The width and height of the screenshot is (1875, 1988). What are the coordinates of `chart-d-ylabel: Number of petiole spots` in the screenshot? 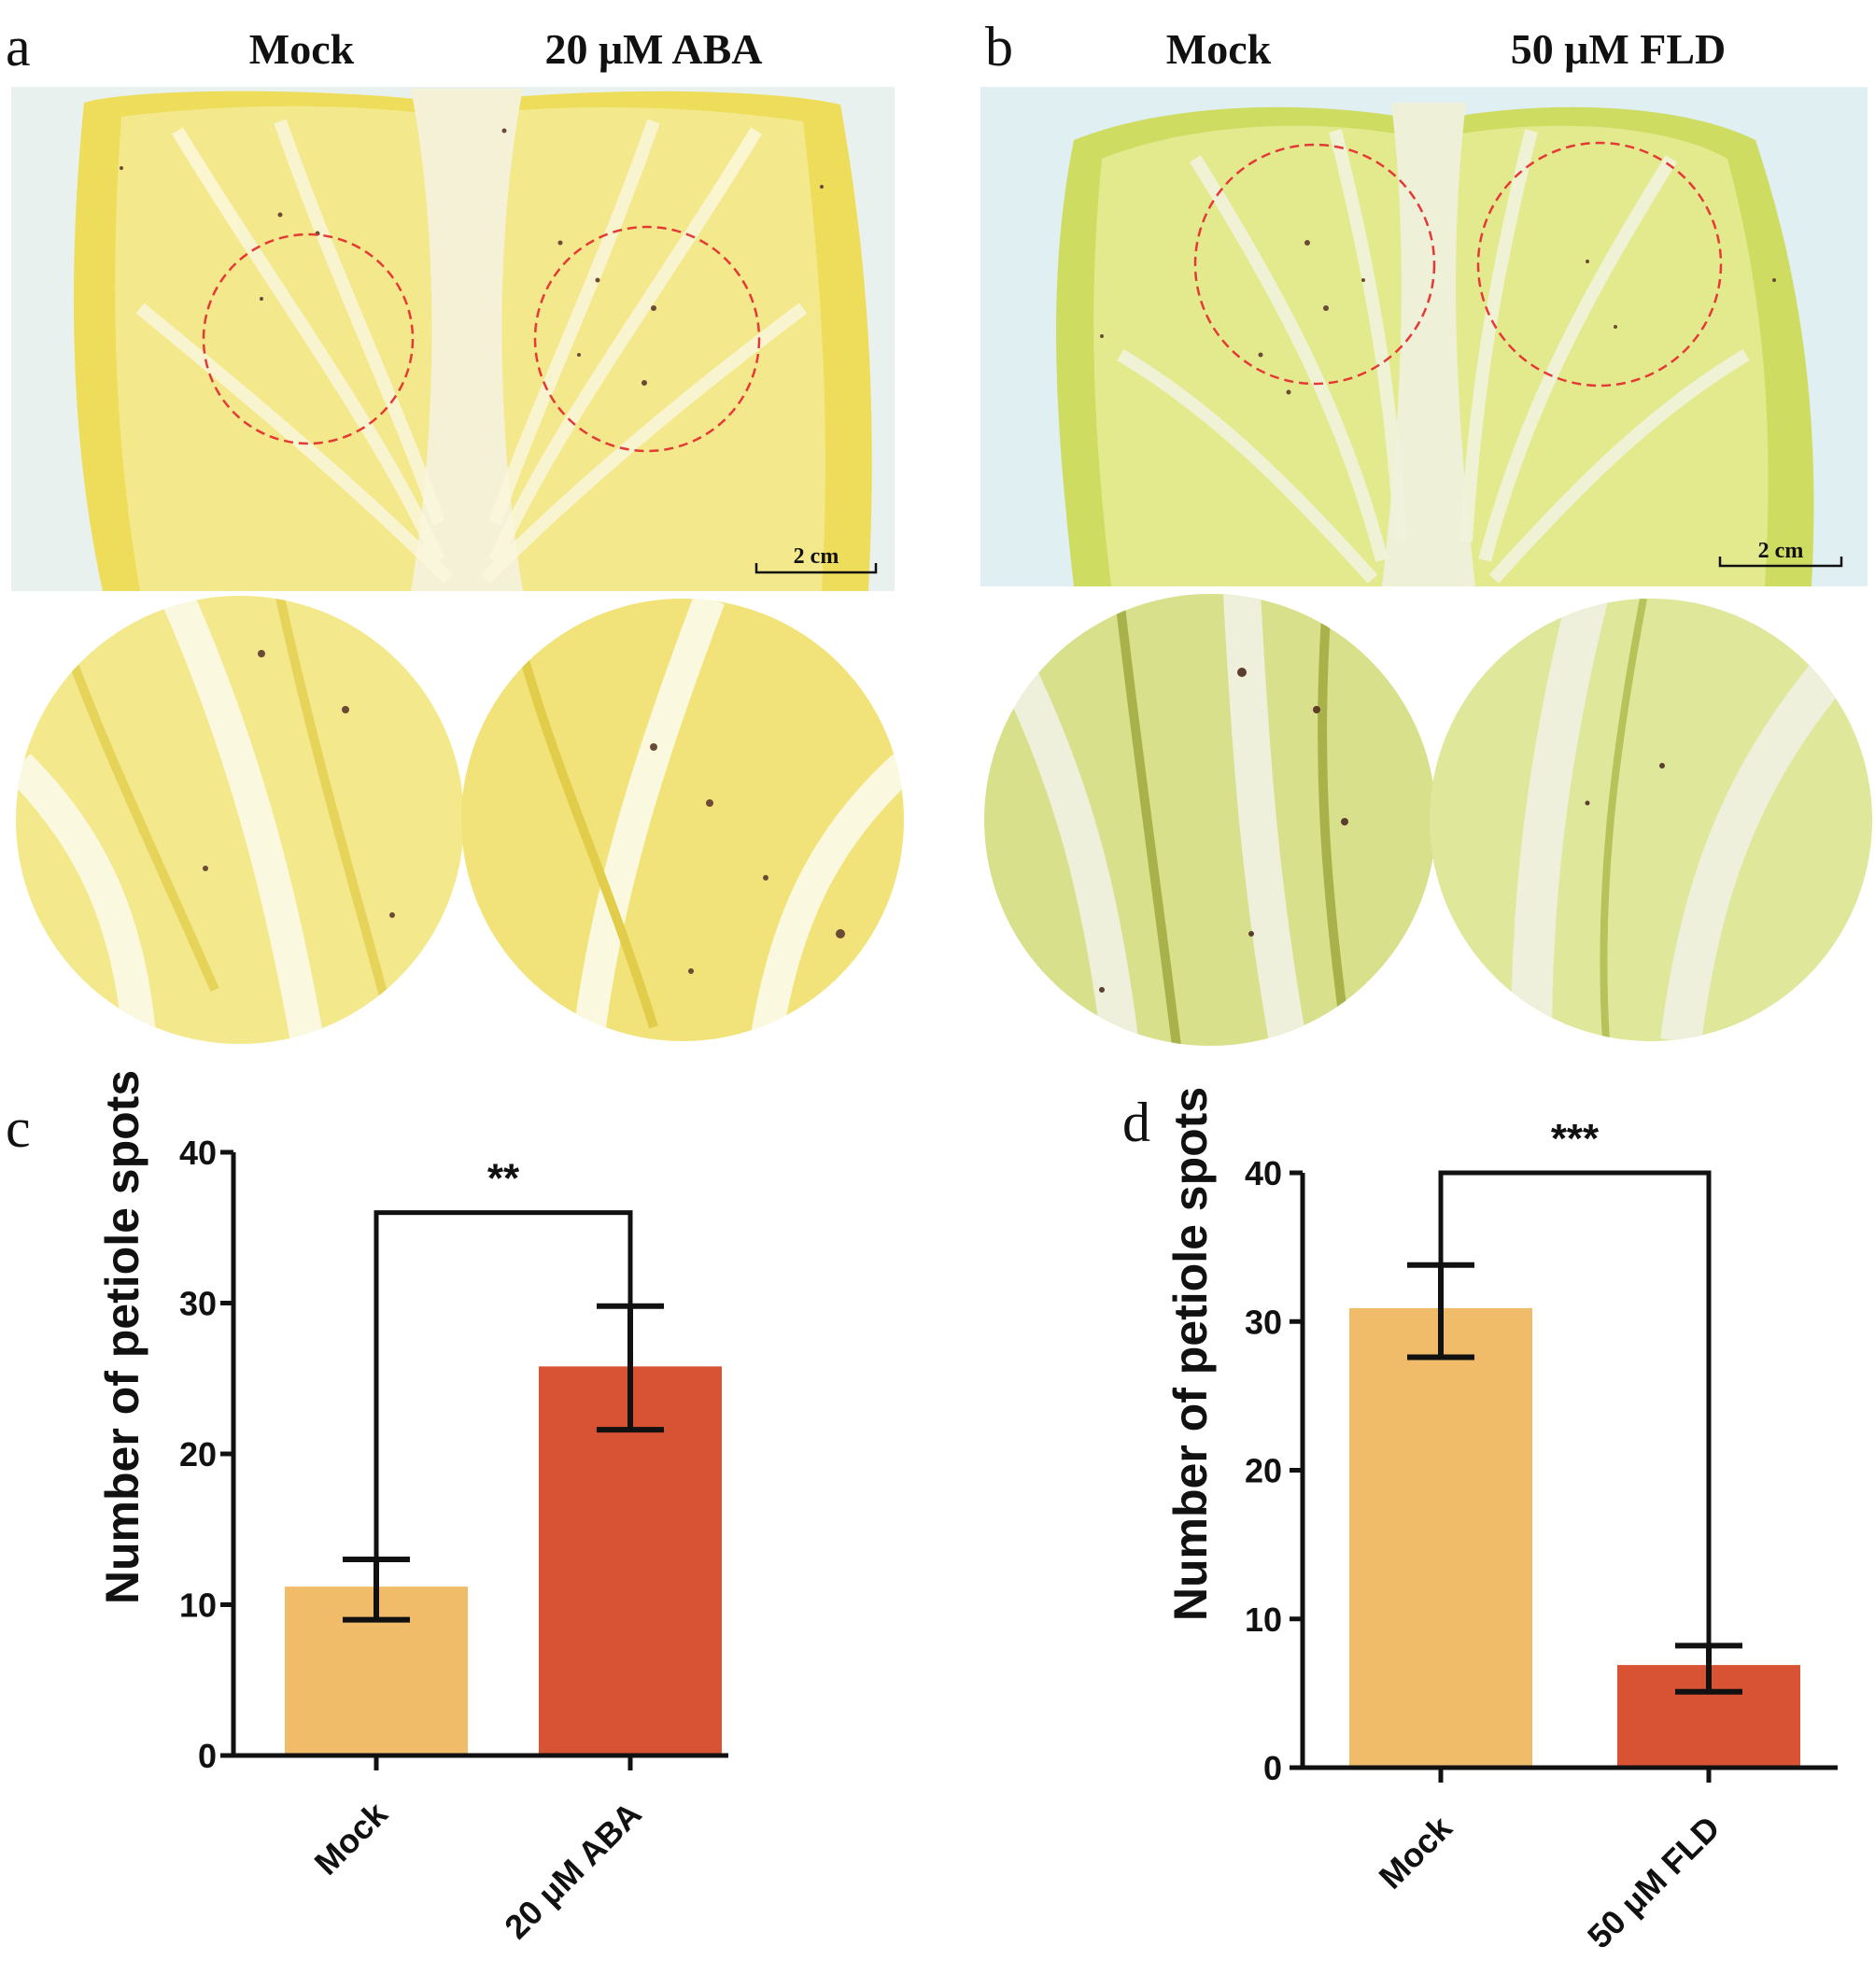 It's located at (1190, 1354).